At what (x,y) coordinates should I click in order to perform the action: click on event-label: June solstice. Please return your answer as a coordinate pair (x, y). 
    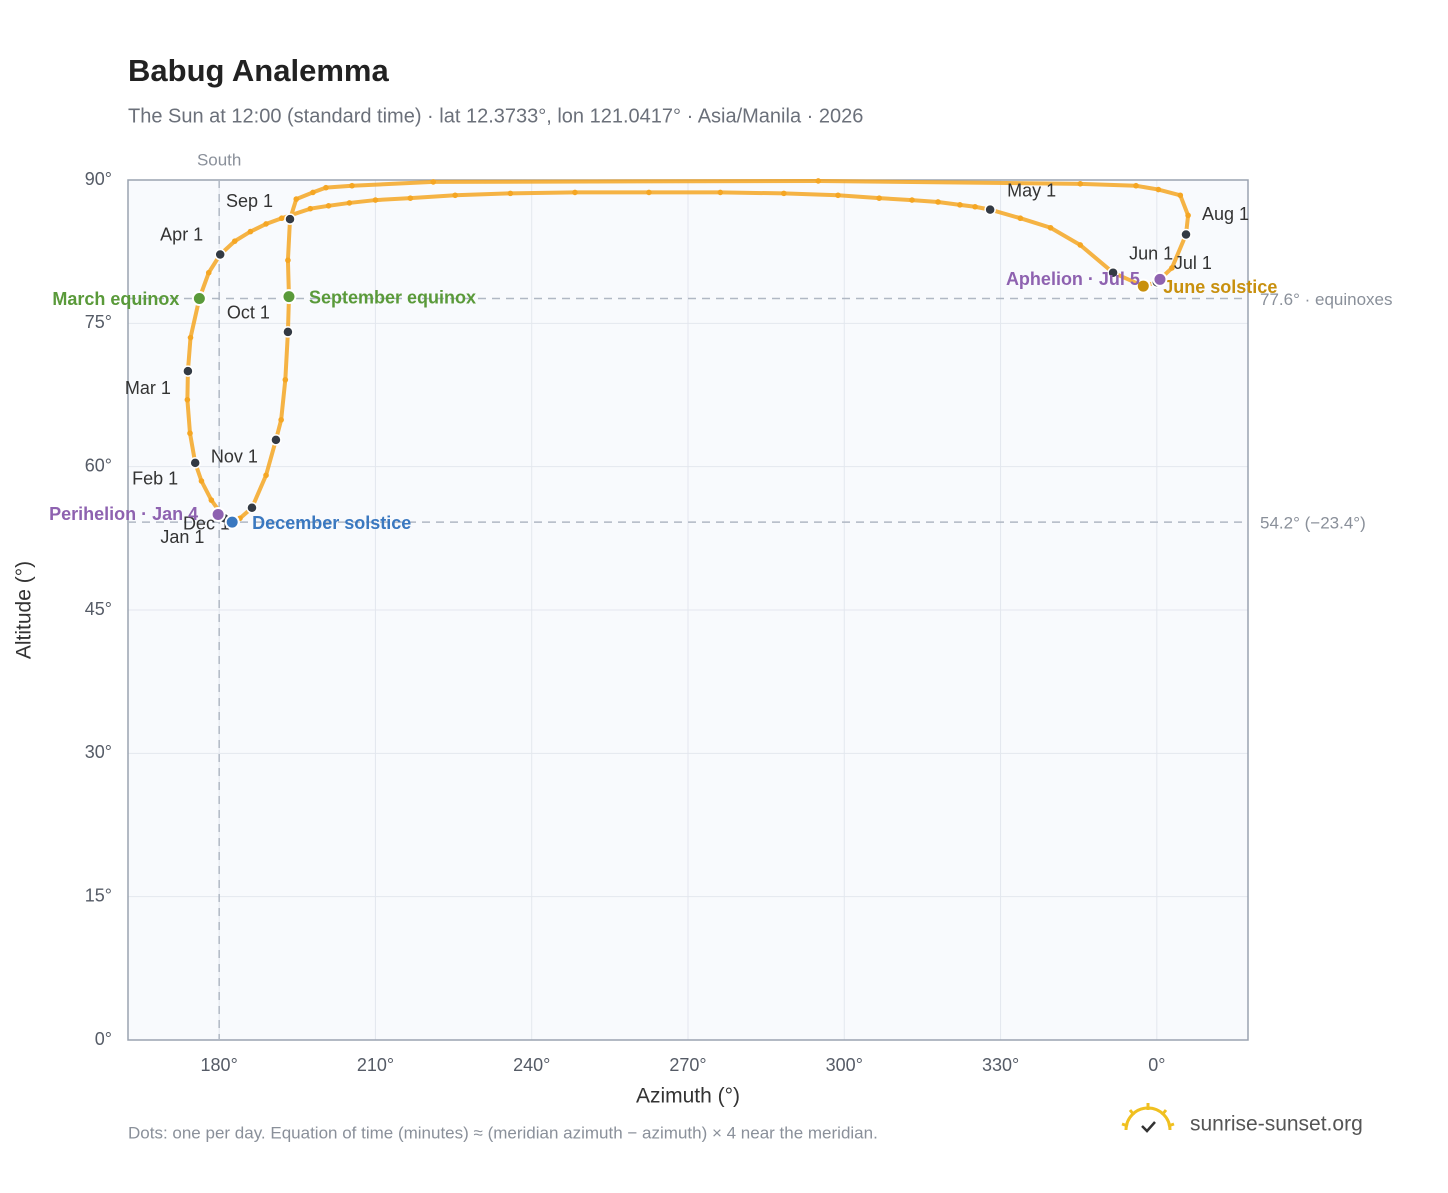
    Looking at the image, I should click on (1220, 287).